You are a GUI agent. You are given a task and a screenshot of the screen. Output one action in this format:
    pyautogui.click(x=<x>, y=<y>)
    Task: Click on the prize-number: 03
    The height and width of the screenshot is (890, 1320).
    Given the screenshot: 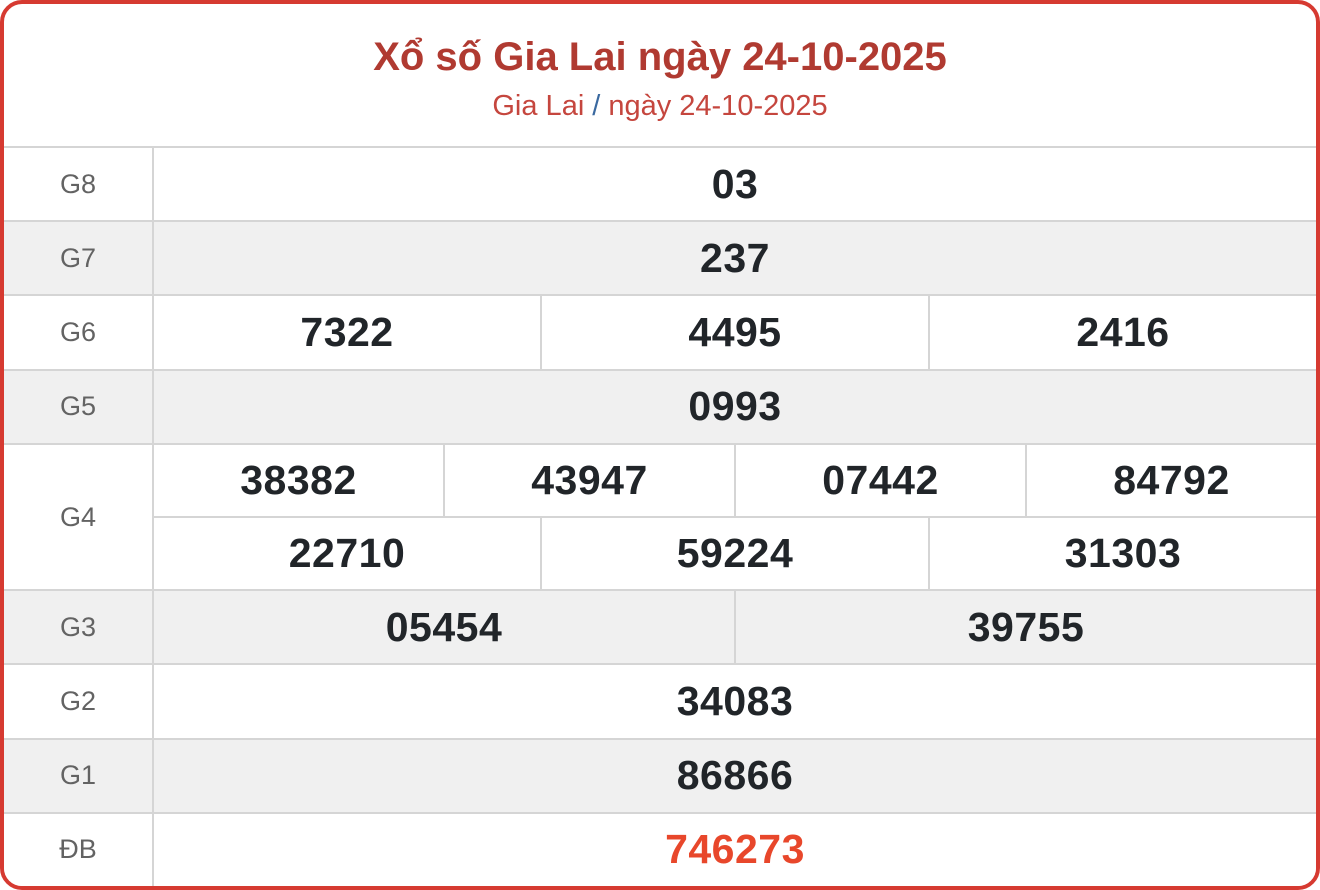 What is the action you would take?
    pyautogui.click(x=735, y=183)
    